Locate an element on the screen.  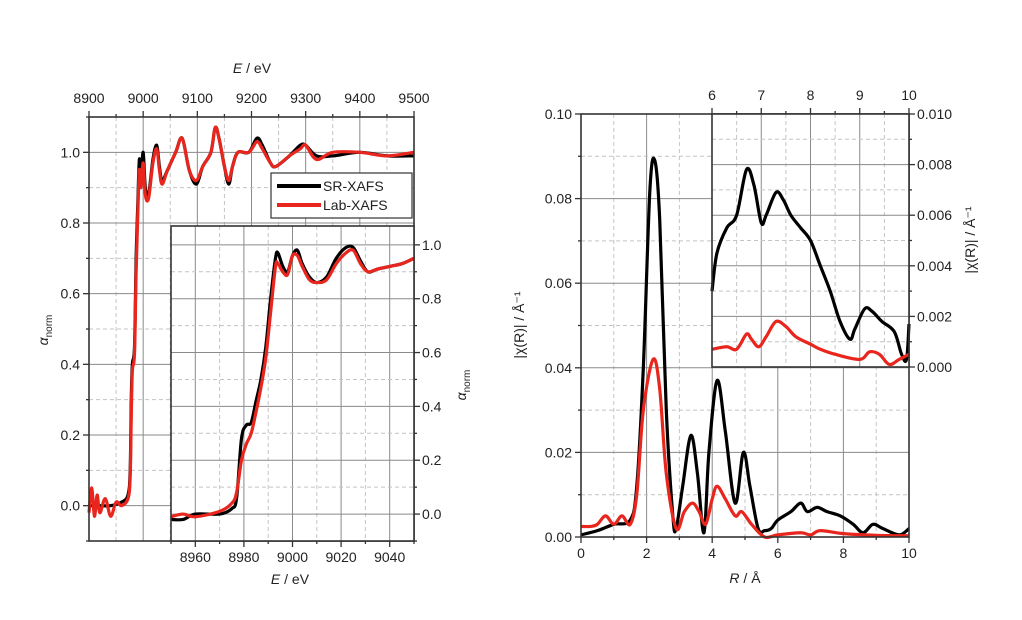
legend: SR-XAFS Lab-XAFS is located at coordinates (341, 195).